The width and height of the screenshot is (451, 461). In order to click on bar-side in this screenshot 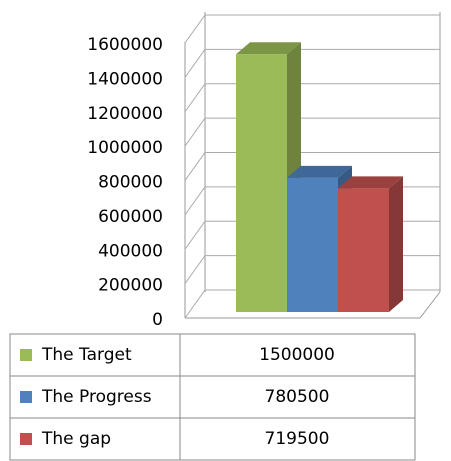, I will do `click(396, 244)`.